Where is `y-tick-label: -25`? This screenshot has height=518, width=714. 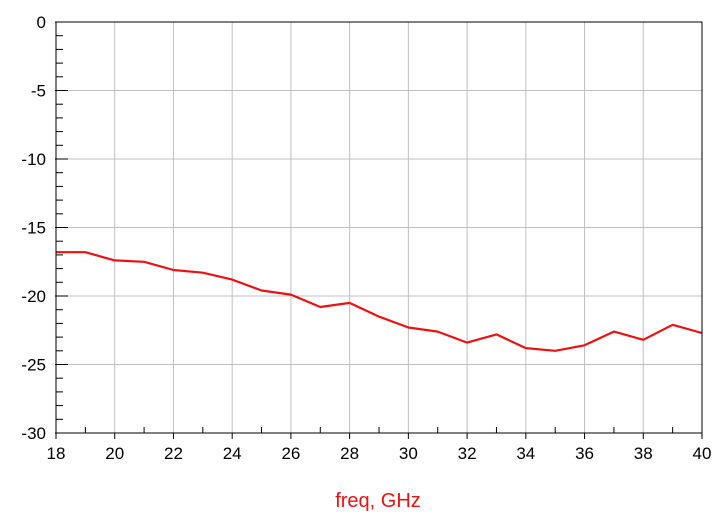 y-tick-label: -25 is located at coordinates (33, 365).